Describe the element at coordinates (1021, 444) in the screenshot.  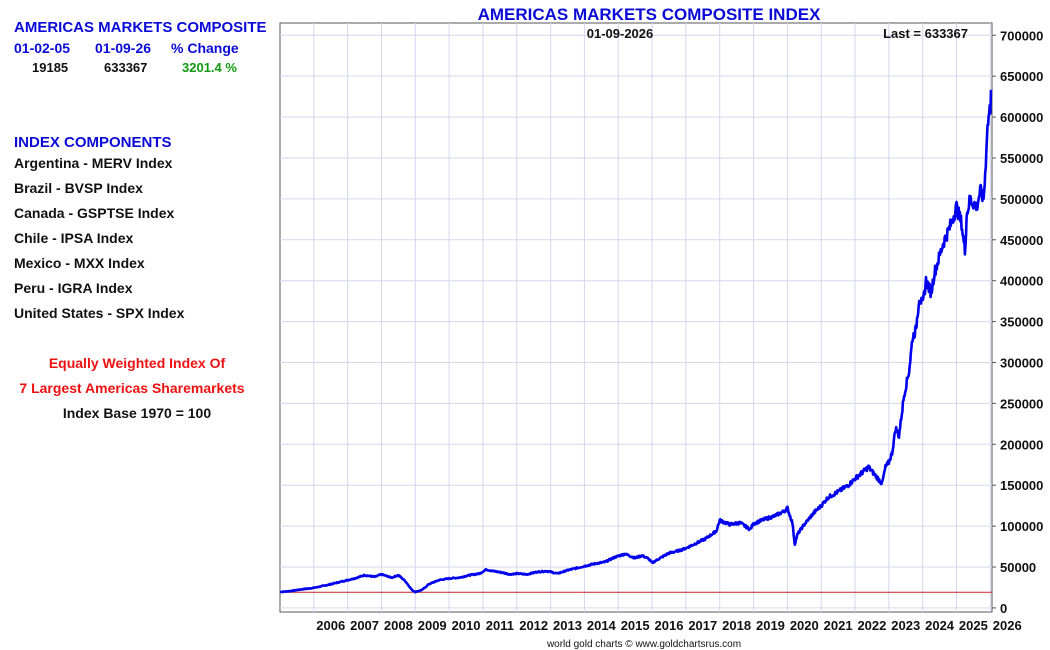
I see `y-tick-label: 200000` at that location.